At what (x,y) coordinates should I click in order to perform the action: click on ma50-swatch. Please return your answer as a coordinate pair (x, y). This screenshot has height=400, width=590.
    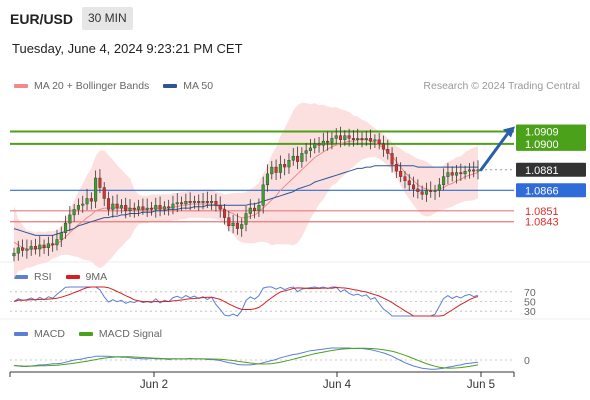
    Looking at the image, I should click on (170, 86).